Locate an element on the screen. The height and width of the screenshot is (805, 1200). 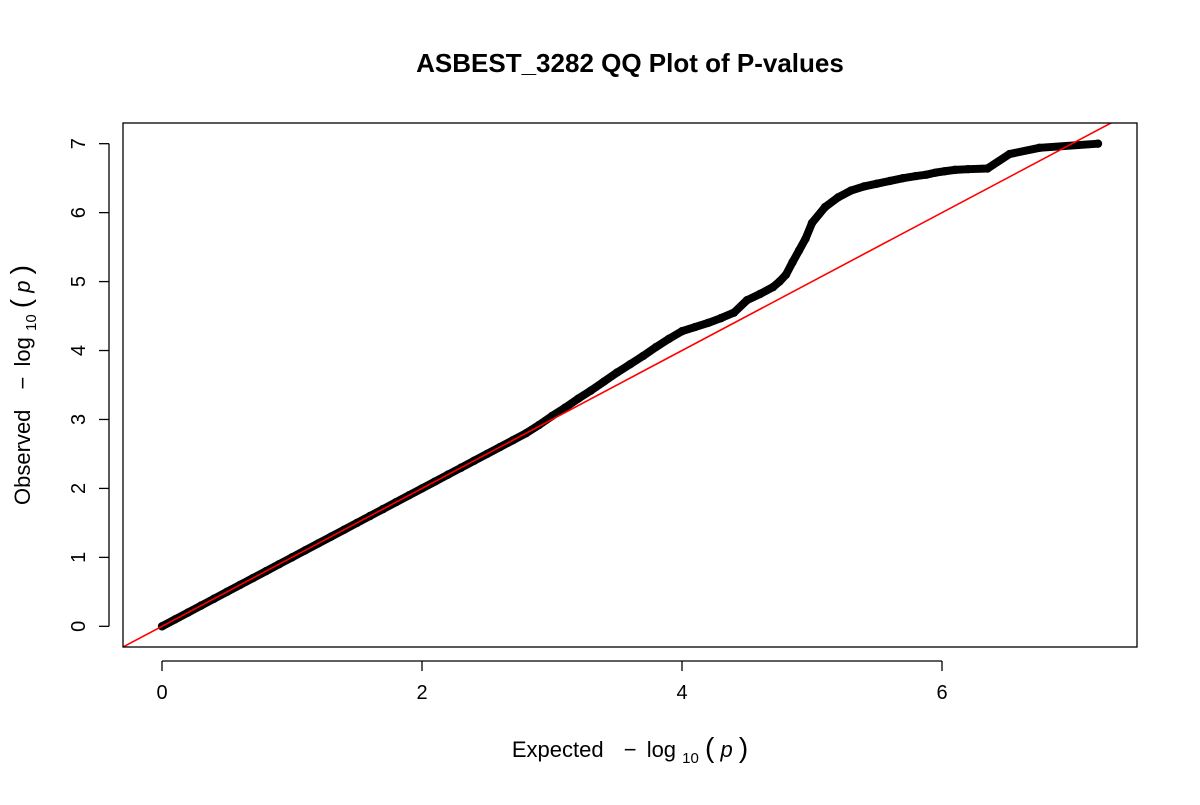
y-axis-label: Observed − log 10 ( p ) is located at coordinates (23, 385).